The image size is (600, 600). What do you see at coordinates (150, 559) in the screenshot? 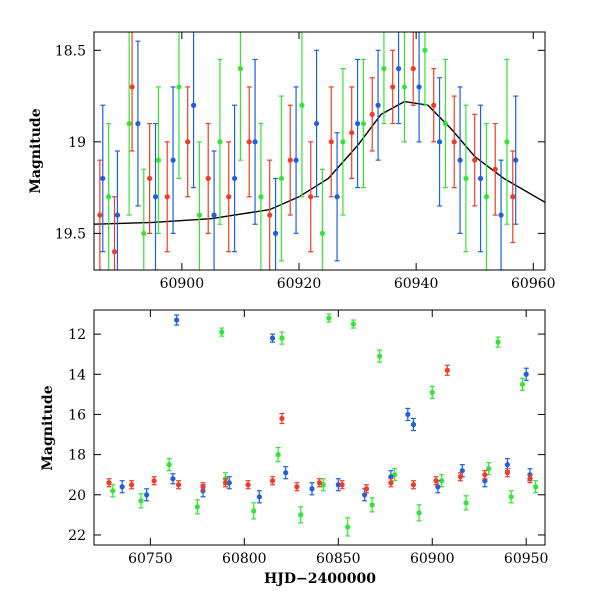
I see `bottom-xtick-label: 60750` at bounding box center [150, 559].